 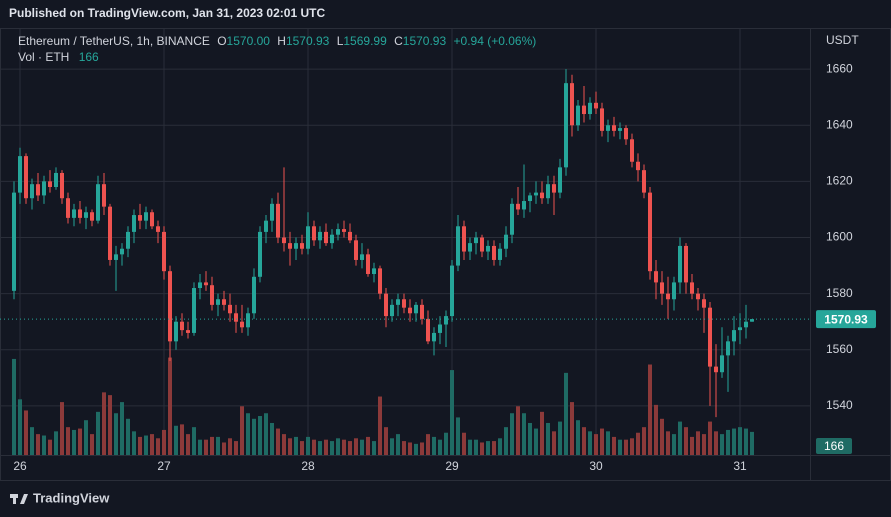 I want to click on last-price-label: 1570.93, so click(x=846, y=319).